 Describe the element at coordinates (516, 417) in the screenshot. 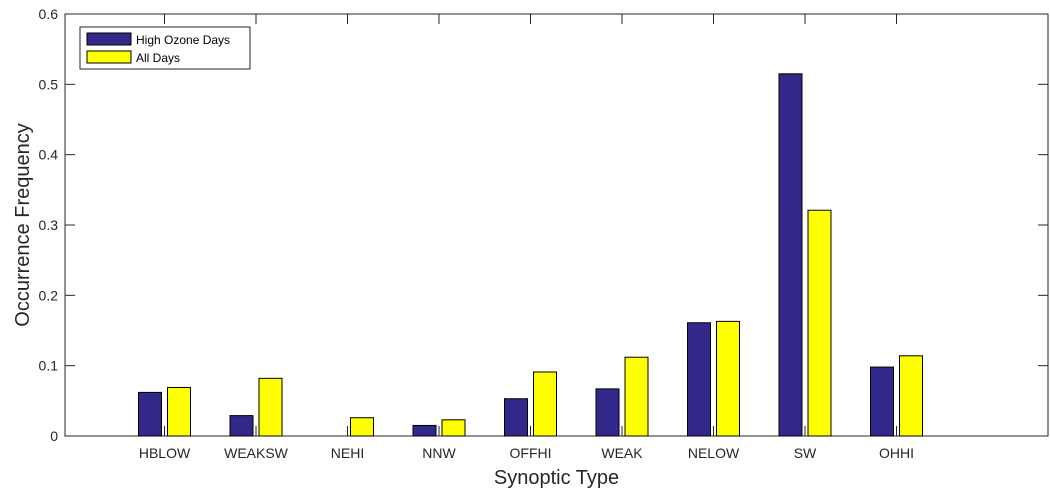

I see `bar-high-ozone-days-offhi` at that location.